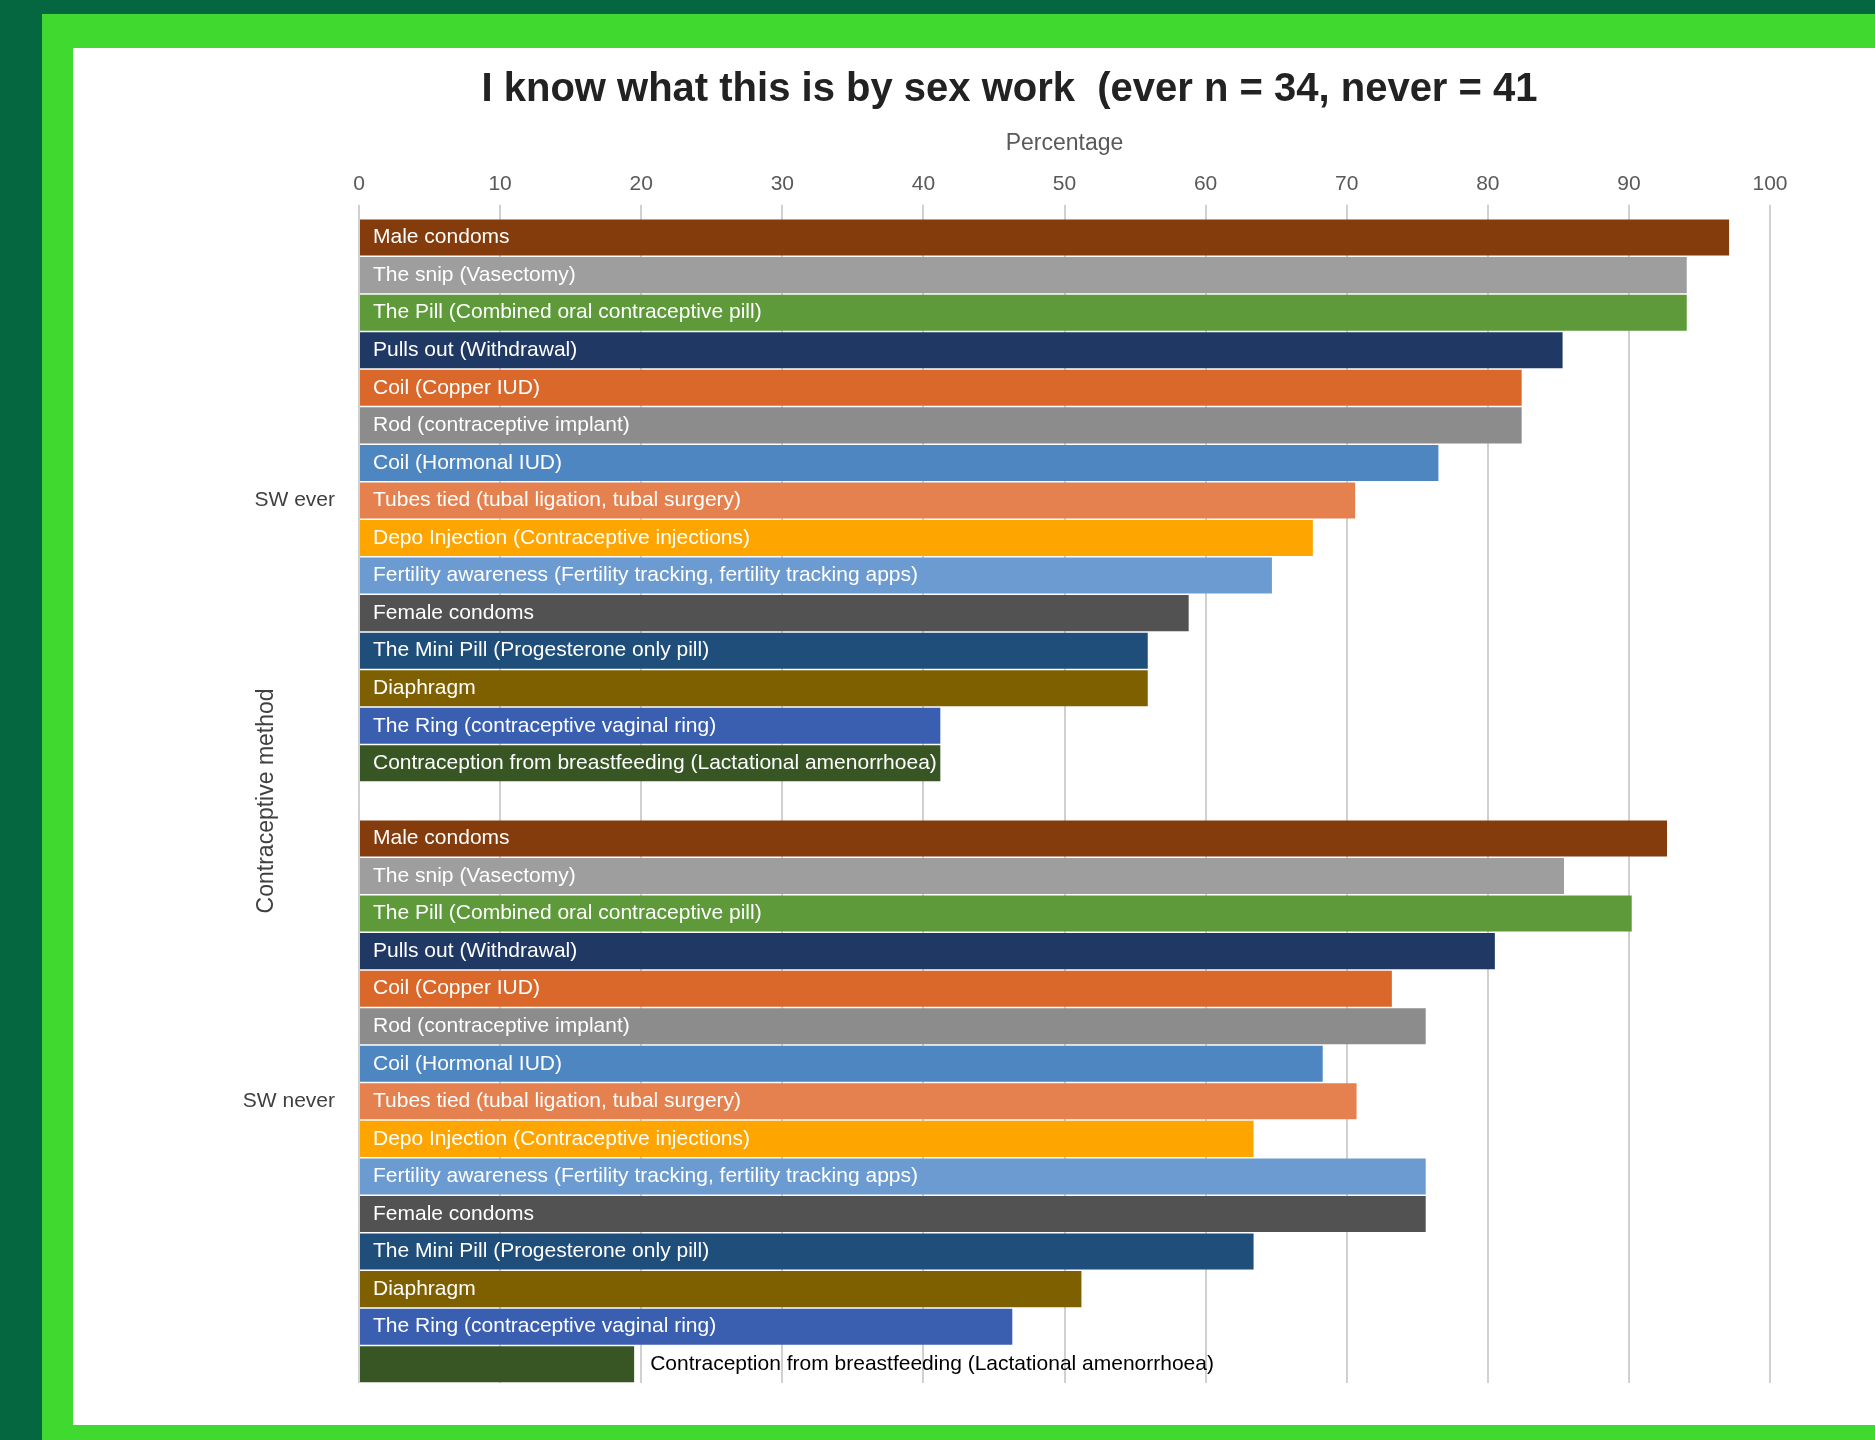  What do you see at coordinates (1205, 182) in the screenshot?
I see `x-tick-label: 60` at bounding box center [1205, 182].